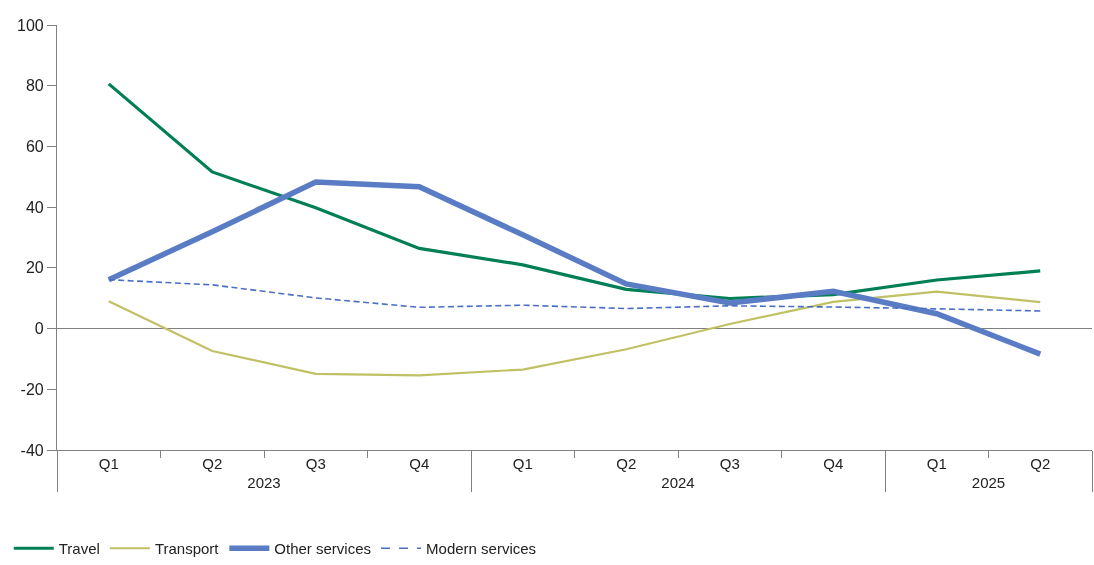 This screenshot has width=1094, height=565. Describe the element at coordinates (32, 450) in the screenshot. I see `y-tick-label: -40` at that location.